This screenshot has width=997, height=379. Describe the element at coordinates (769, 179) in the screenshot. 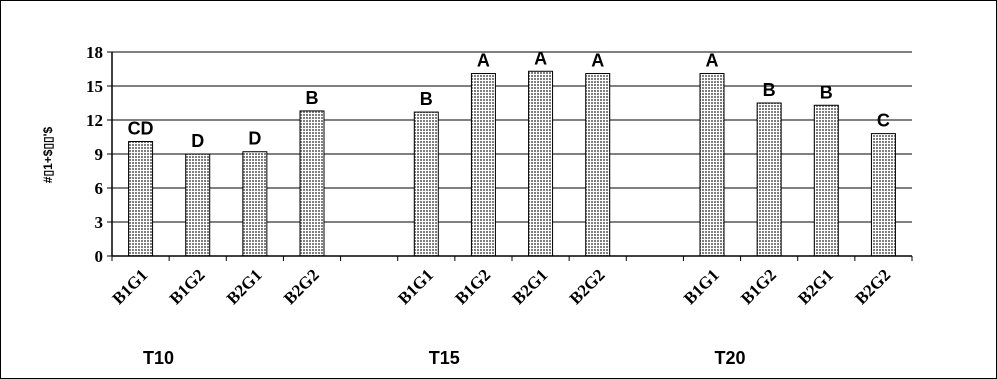

I see `bar-T20-B1G2` at that location.